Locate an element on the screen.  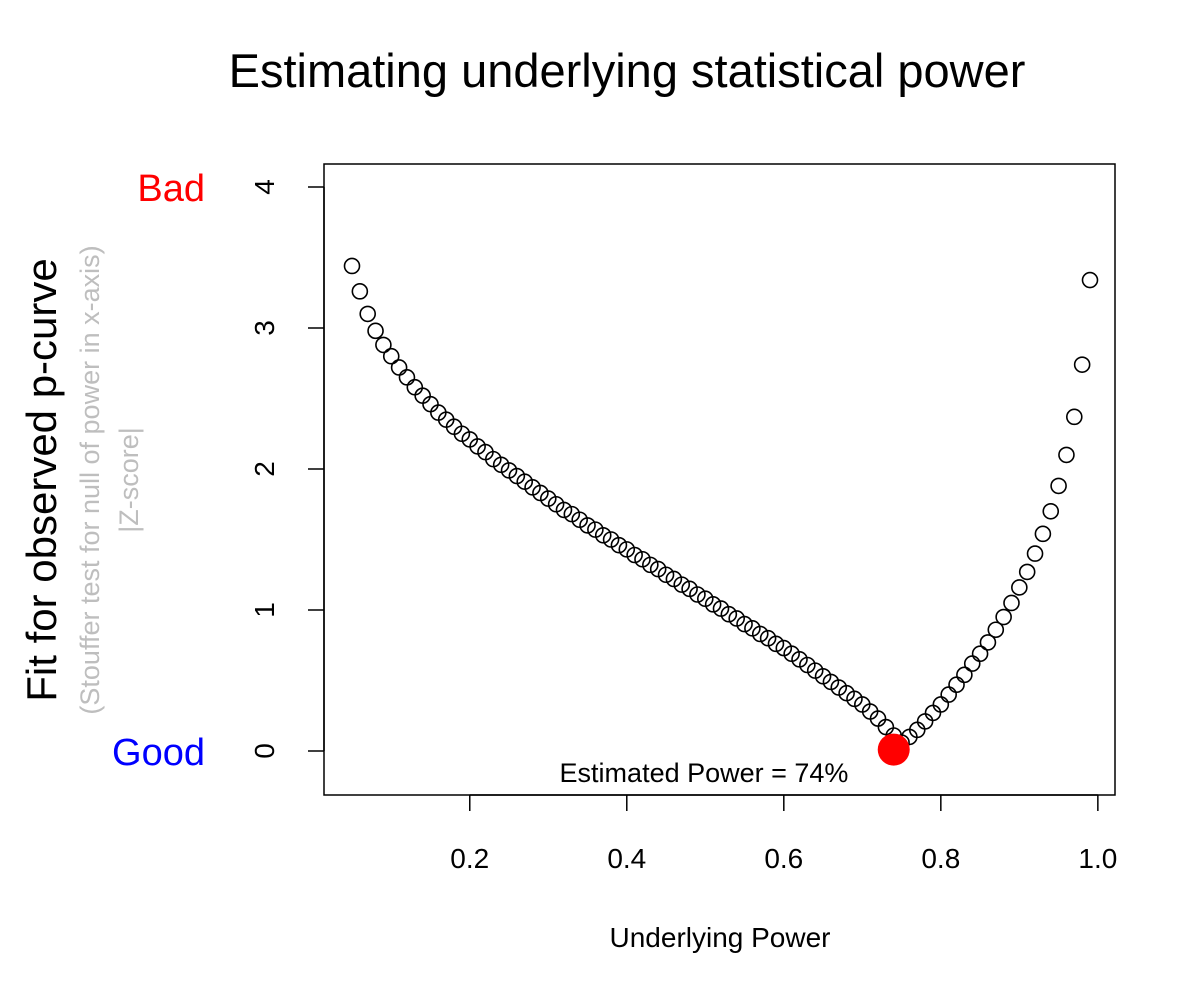
y-tick-label: 3 is located at coordinates (264, 328).